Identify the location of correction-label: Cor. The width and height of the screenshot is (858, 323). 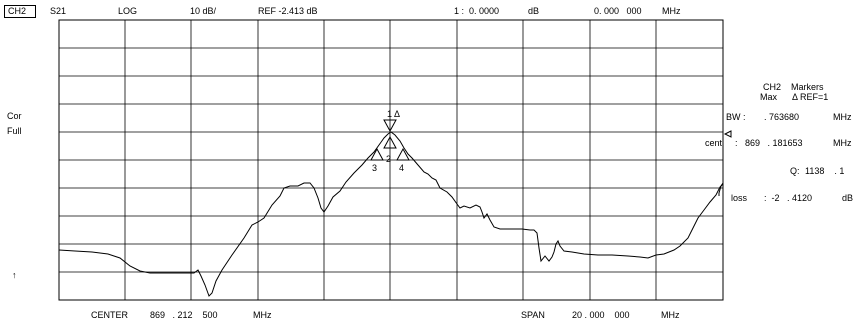
(14, 116).